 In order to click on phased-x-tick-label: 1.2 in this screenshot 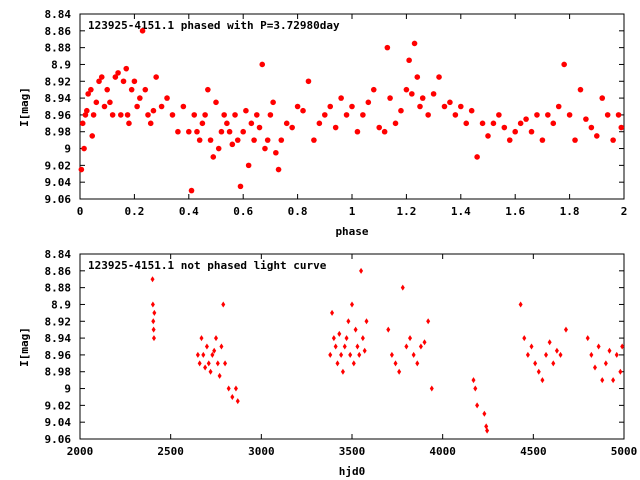, I will do `click(406, 211)`.